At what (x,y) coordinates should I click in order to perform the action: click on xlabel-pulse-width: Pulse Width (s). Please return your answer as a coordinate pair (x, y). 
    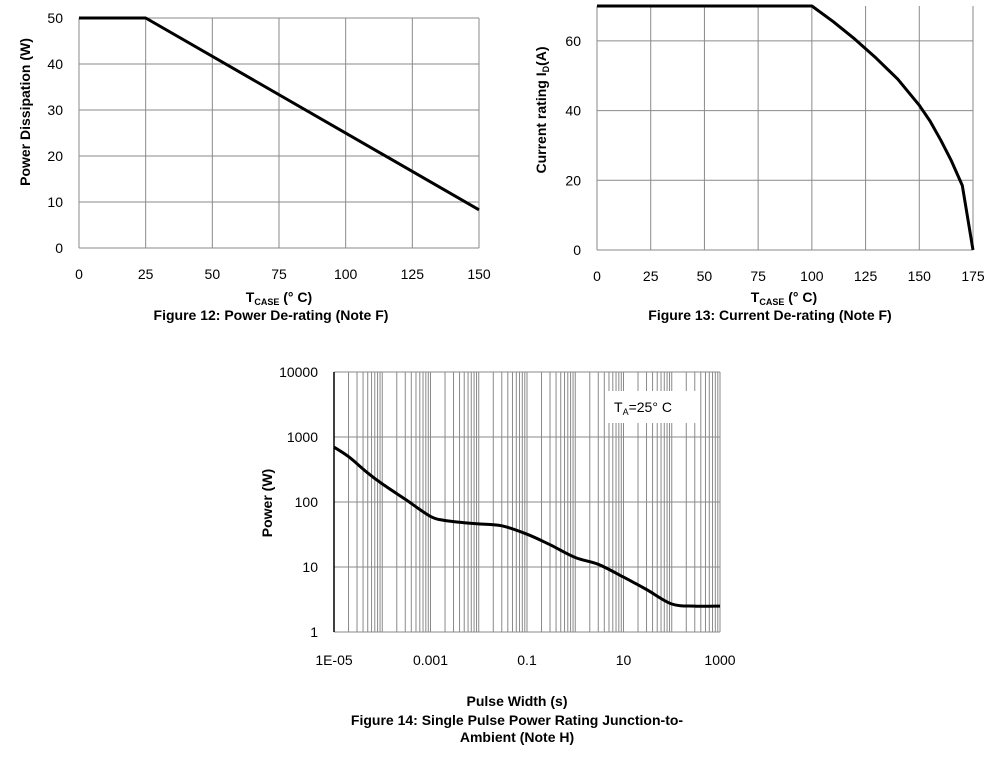
    Looking at the image, I should click on (517, 701).